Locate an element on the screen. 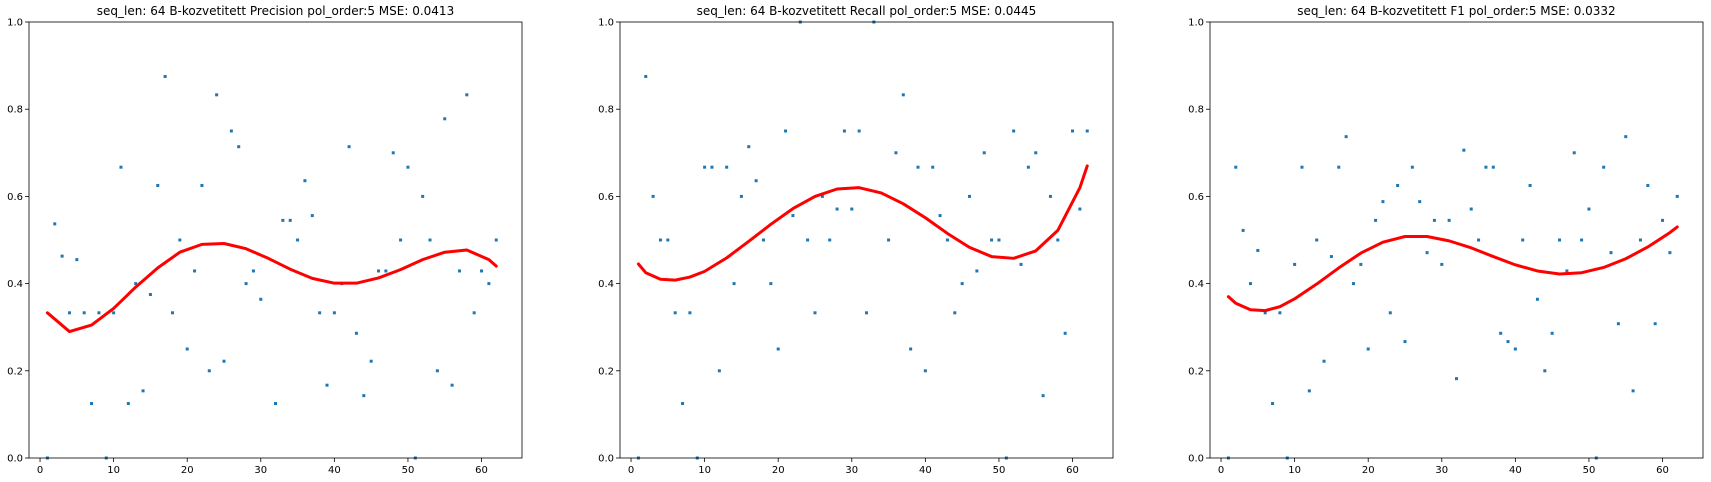  x-tick-label: 50 is located at coordinates (408, 470).